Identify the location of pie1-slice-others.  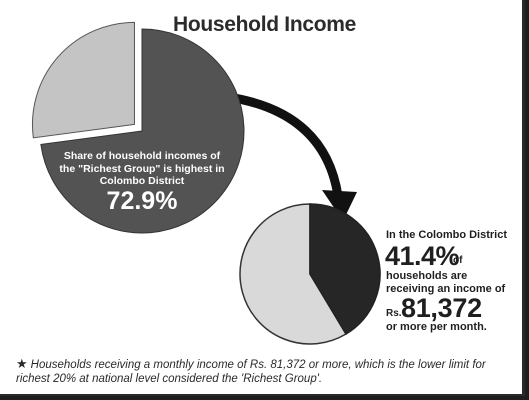
(83, 80).